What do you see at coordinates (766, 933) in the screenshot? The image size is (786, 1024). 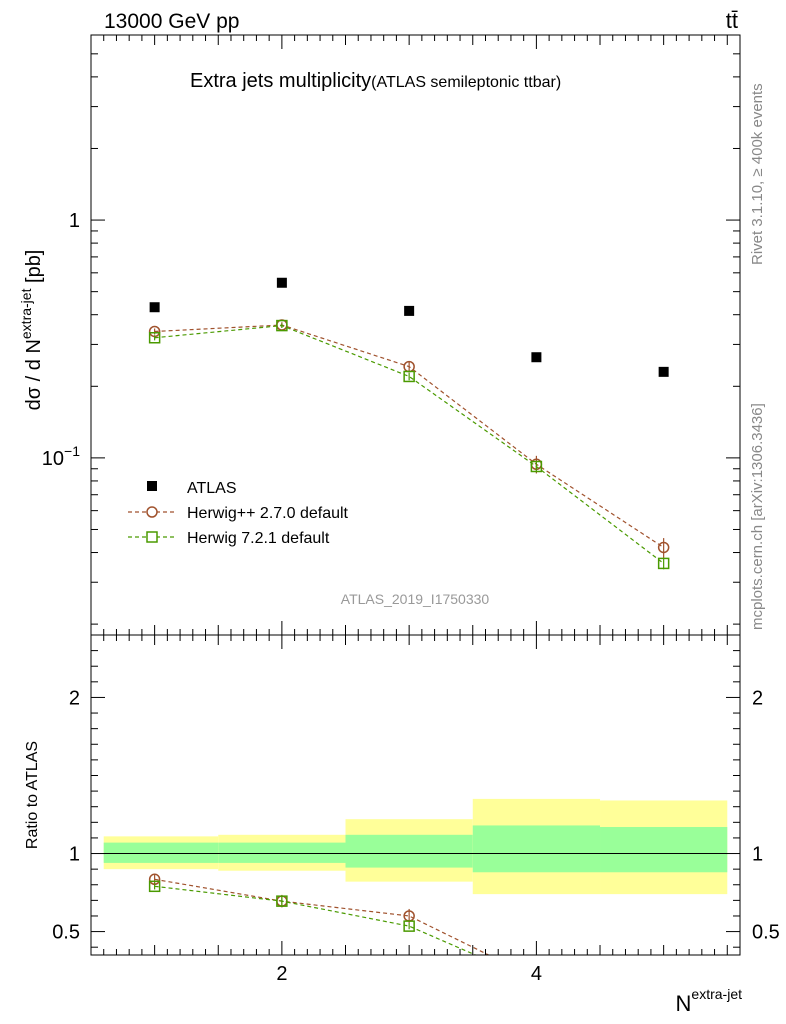 I see `ratio-y-tick-label-right: 0.5` at bounding box center [766, 933].